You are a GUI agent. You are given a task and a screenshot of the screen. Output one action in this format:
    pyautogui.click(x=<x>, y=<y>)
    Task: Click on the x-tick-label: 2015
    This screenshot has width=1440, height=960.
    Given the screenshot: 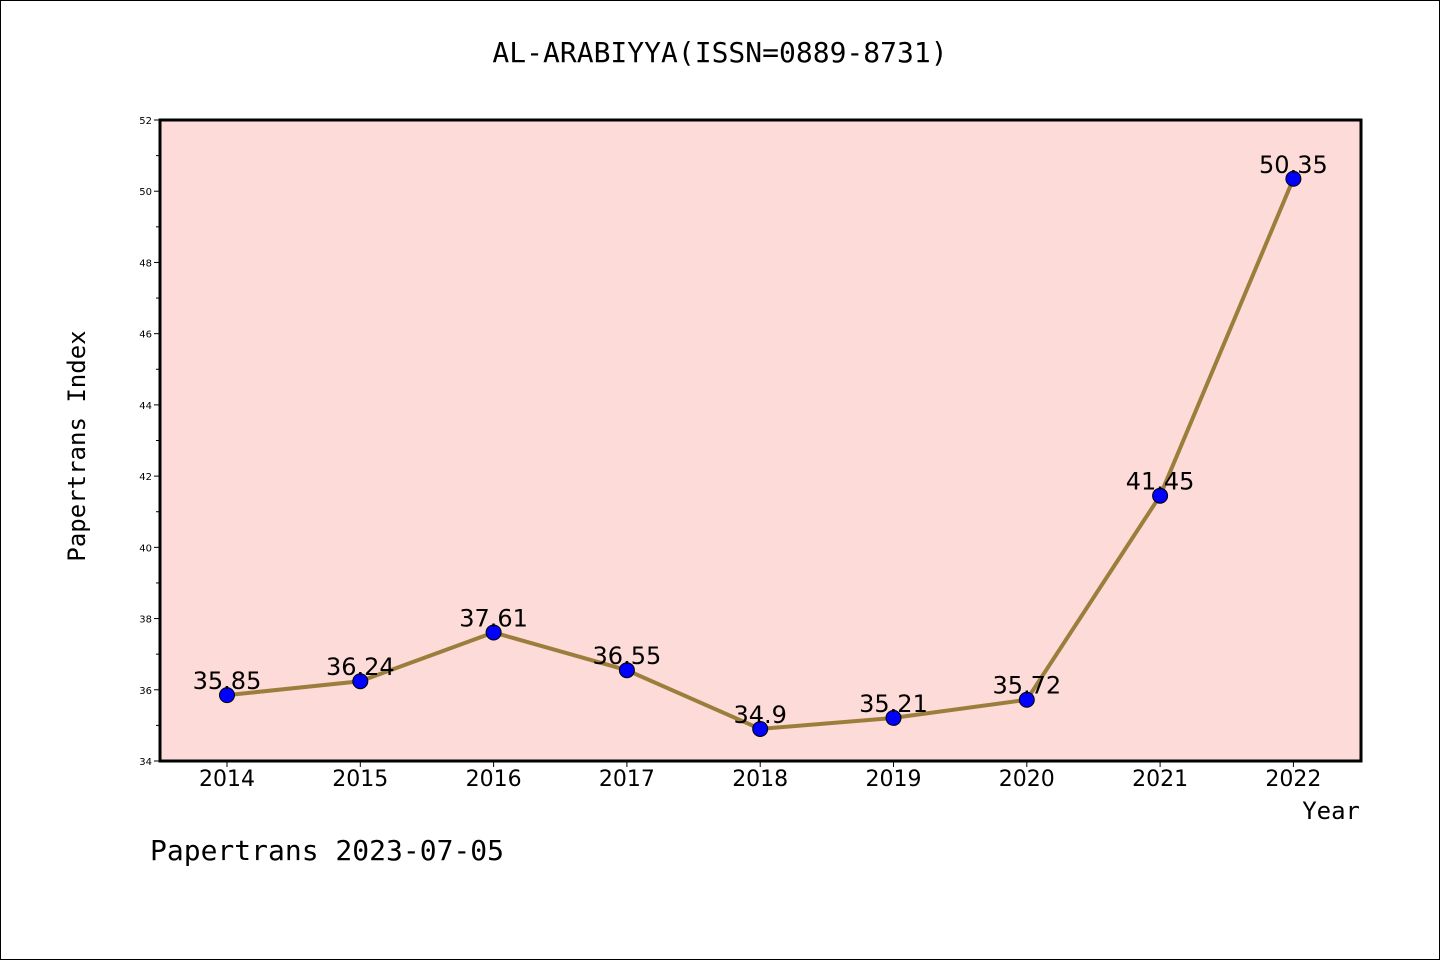 What is the action you would take?
    pyautogui.click(x=360, y=779)
    